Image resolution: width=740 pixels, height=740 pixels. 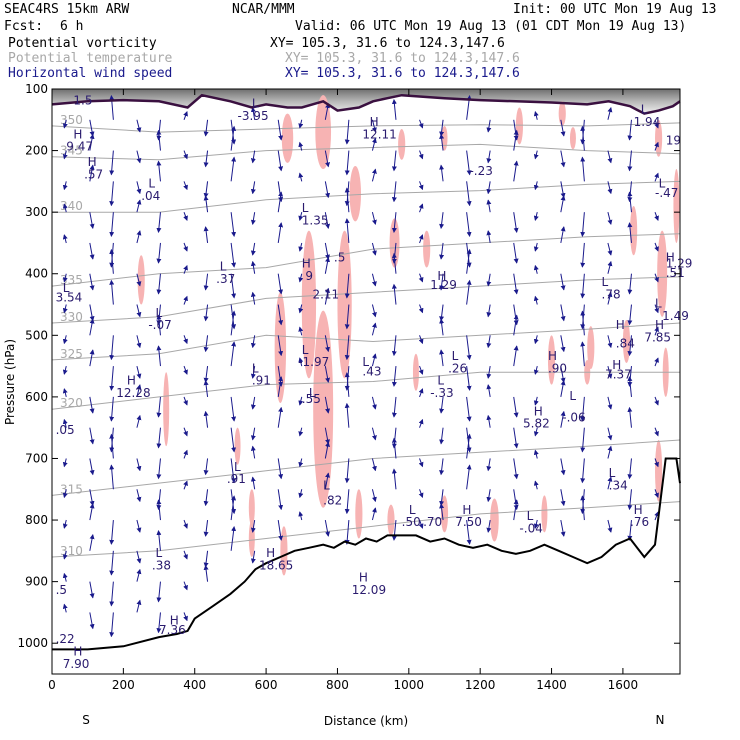 What do you see at coordinates (266, 685) in the screenshot?
I see `x-tick-label: 600` at bounding box center [266, 685].